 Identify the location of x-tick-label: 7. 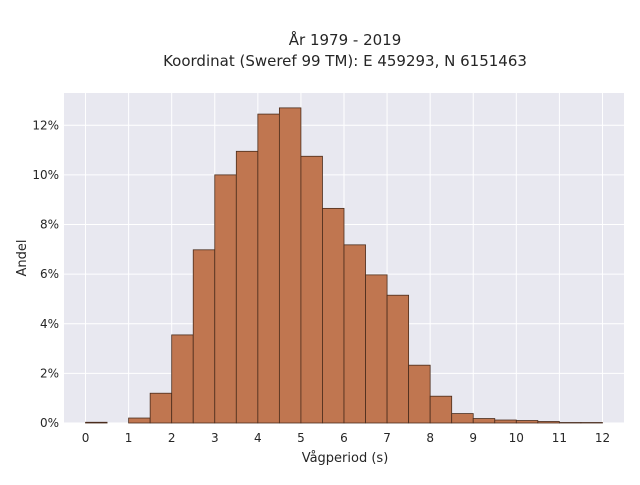
(387, 438).